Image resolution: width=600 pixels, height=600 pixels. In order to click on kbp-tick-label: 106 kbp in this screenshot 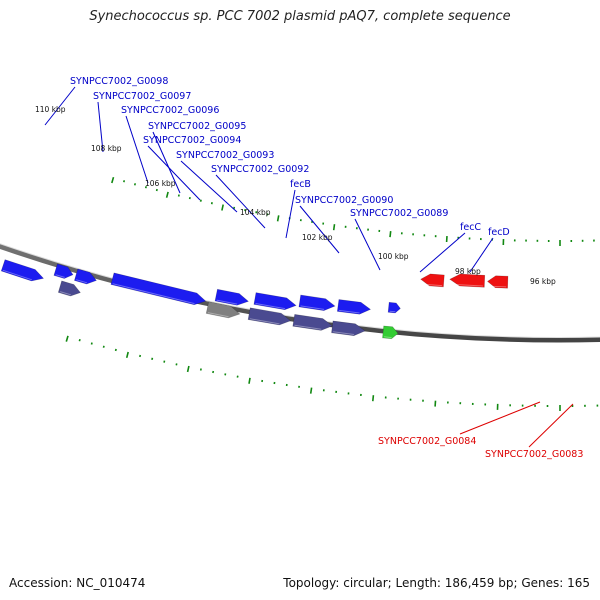, I will do `click(160, 183)`.